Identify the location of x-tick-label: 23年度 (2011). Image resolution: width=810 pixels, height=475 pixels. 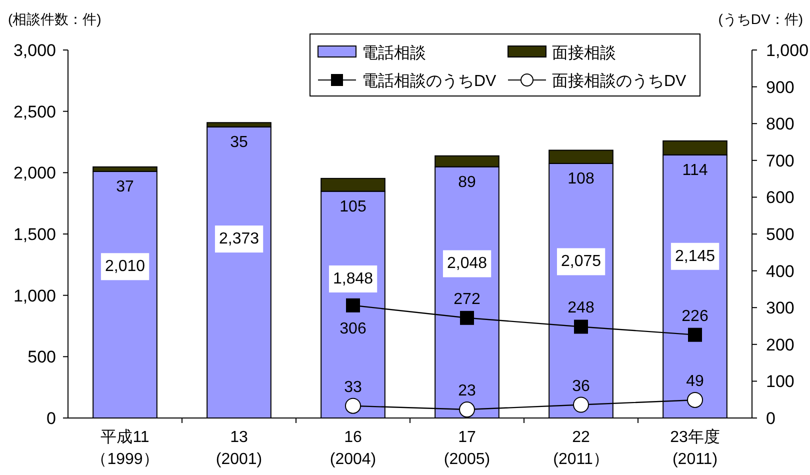
(695, 448).